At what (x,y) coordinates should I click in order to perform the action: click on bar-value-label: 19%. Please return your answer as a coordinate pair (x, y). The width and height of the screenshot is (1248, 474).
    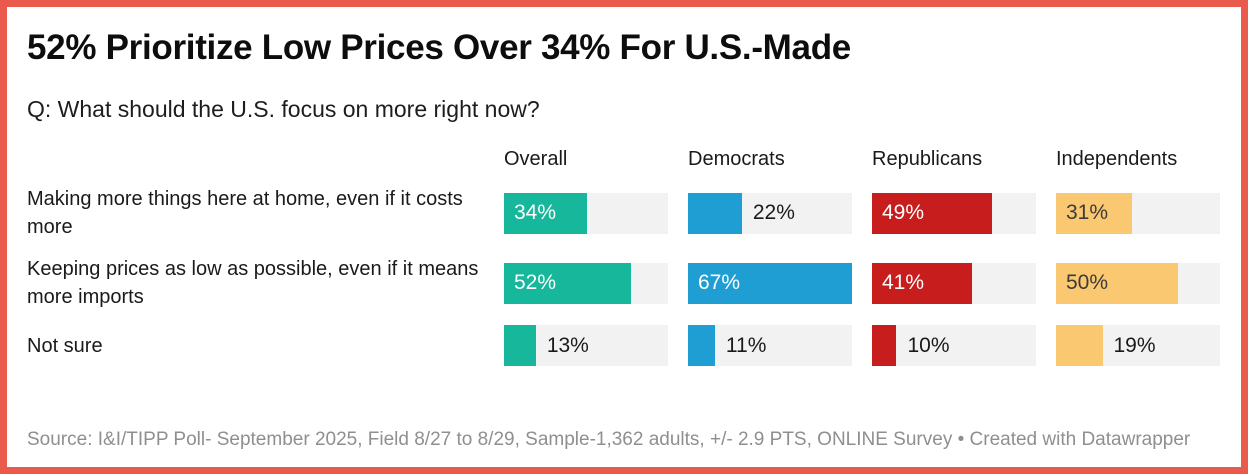
    Looking at the image, I should click on (1134, 345).